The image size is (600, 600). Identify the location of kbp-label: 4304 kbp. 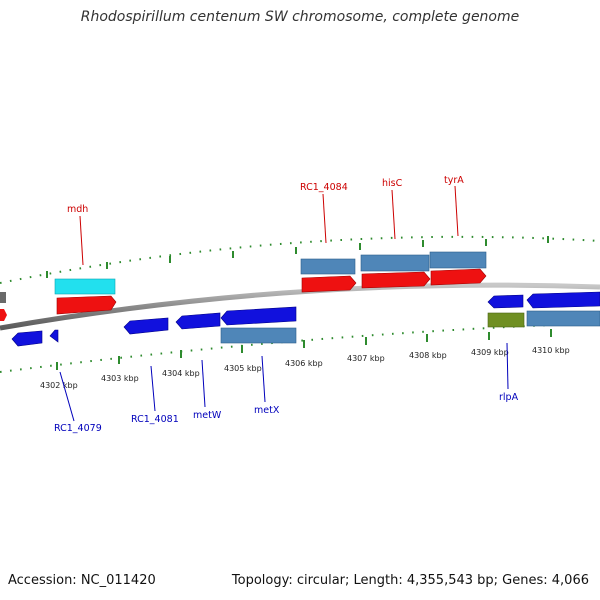
(181, 373).